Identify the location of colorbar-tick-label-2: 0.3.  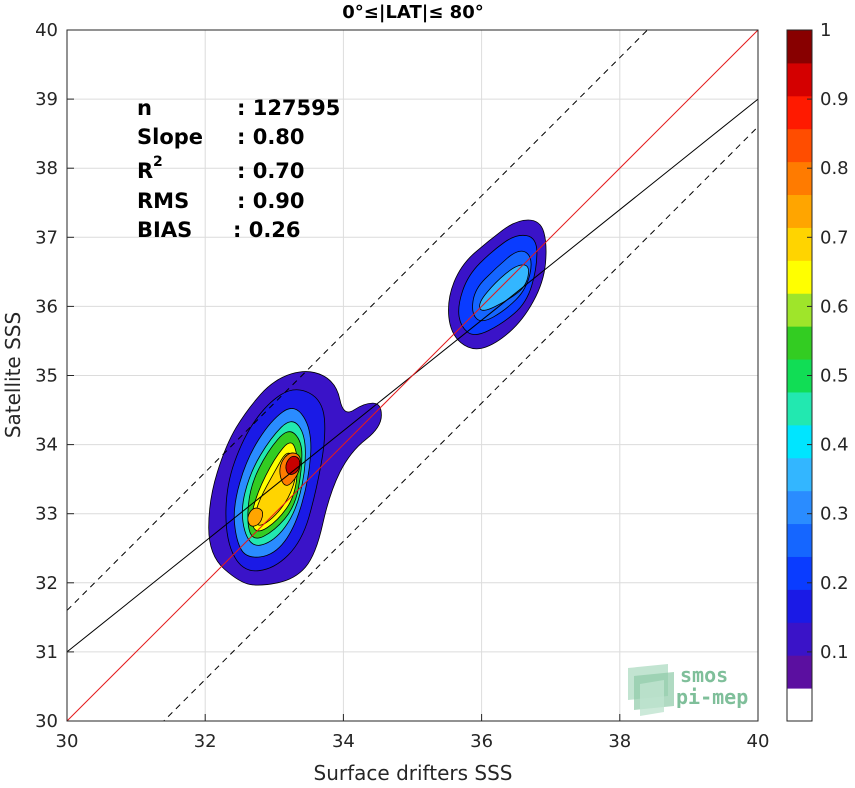
(834, 514).